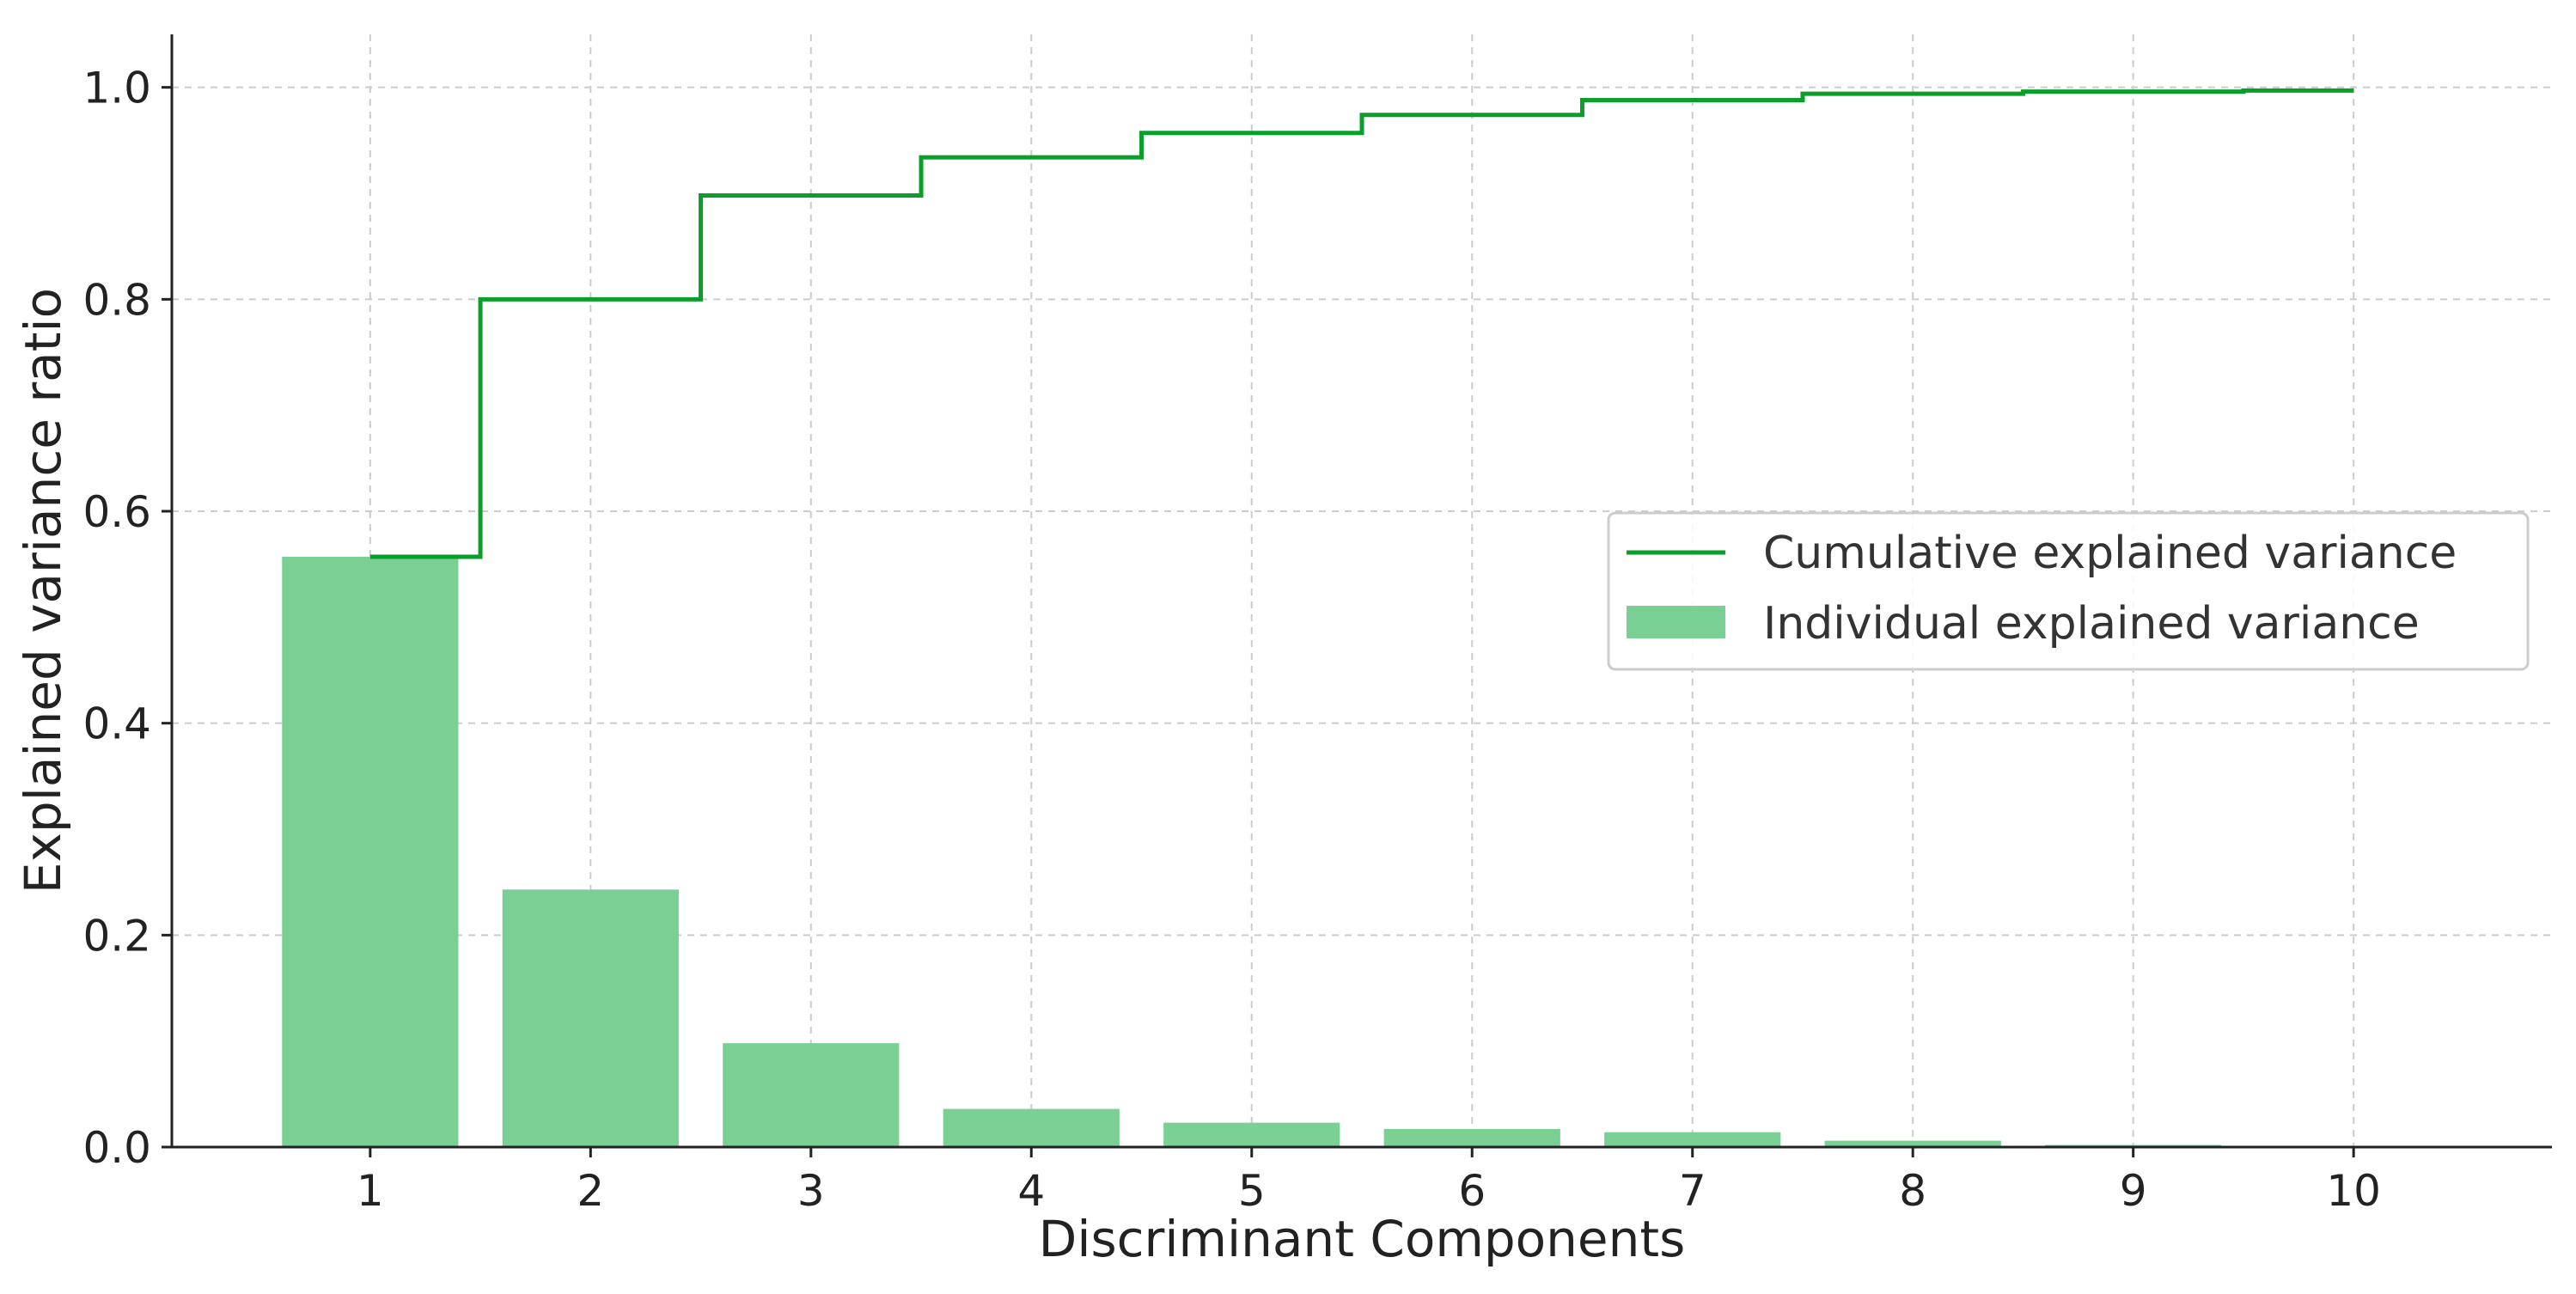 The image size is (2576, 1294). I want to click on x-tick-label: 3, so click(811, 1191).